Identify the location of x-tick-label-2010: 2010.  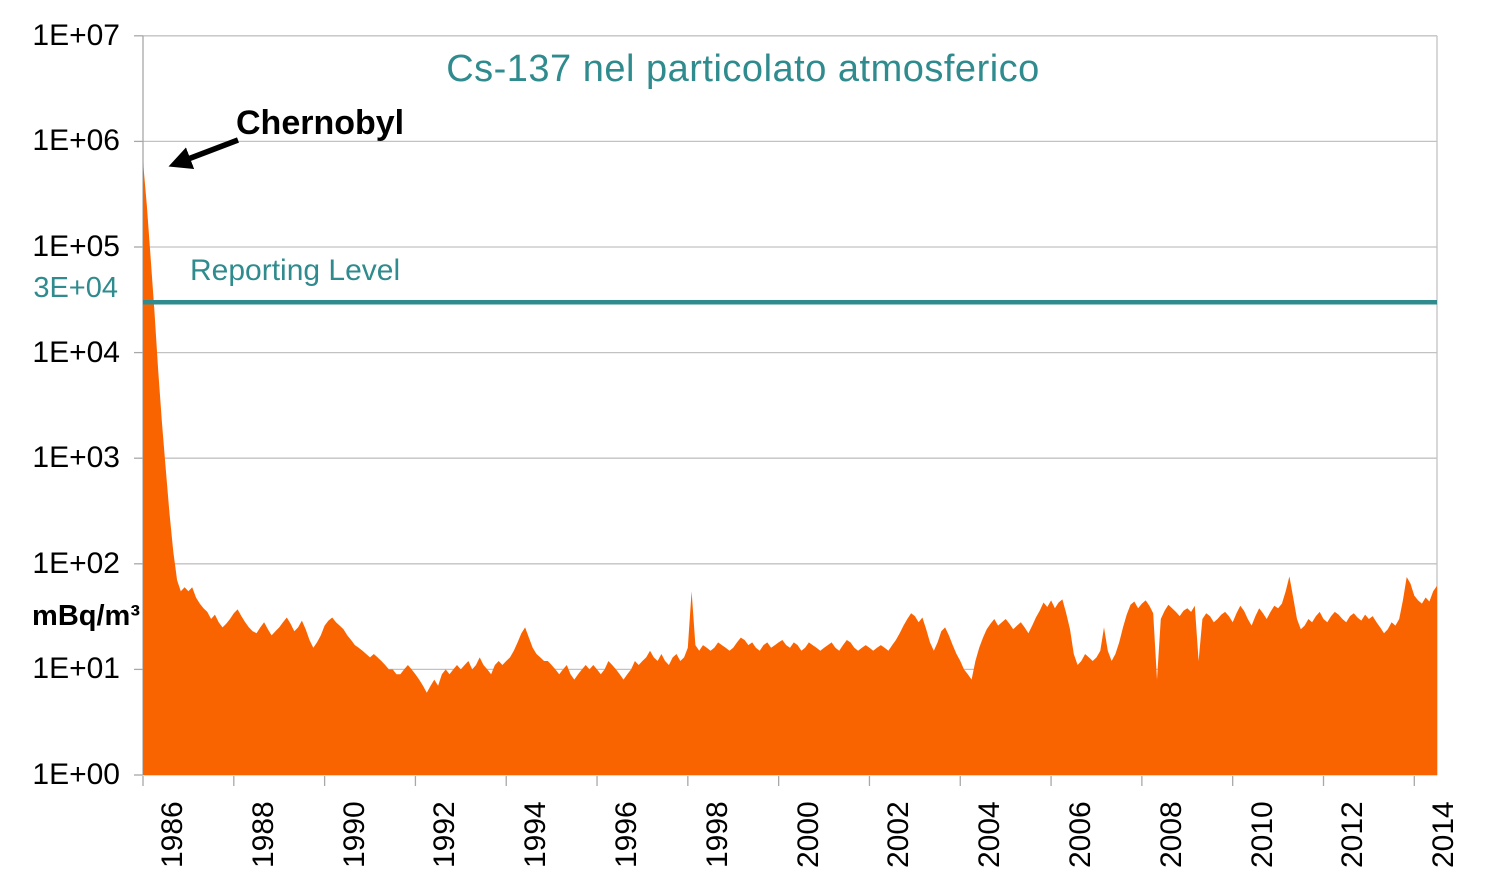
(1262, 834).